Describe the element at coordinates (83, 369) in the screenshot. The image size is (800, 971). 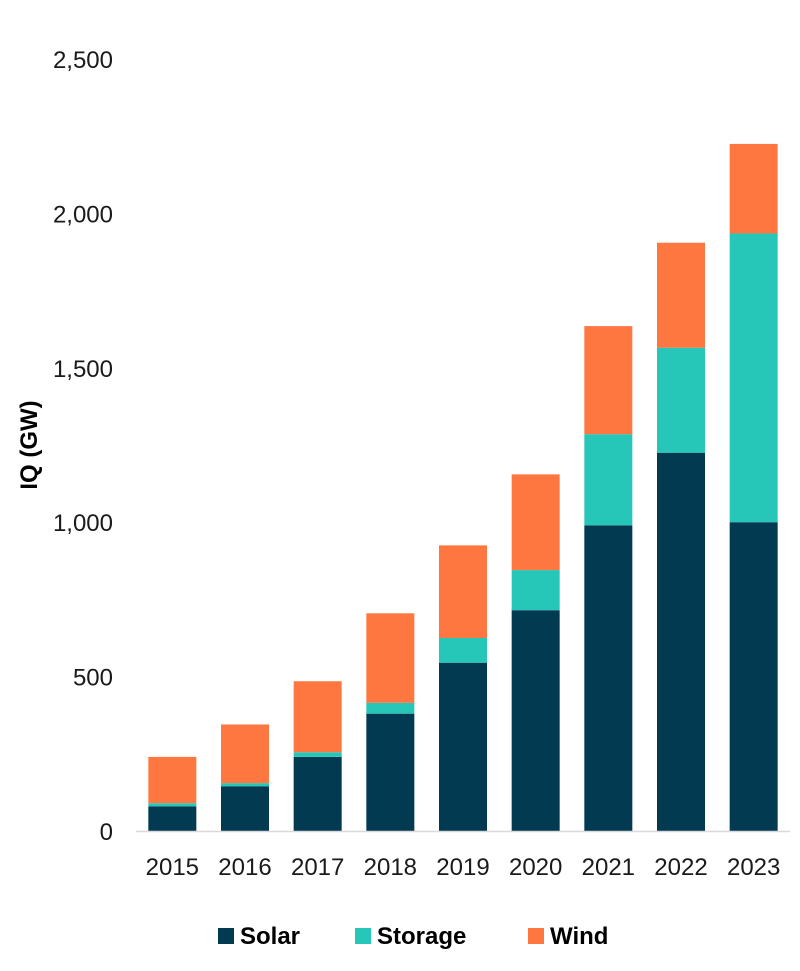
I see `y-tick-label: 1,500` at that location.